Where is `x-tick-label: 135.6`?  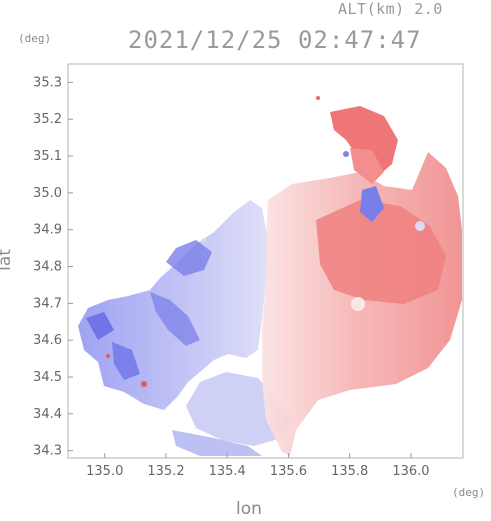 x-tick-label: 135.6 is located at coordinates (288, 471).